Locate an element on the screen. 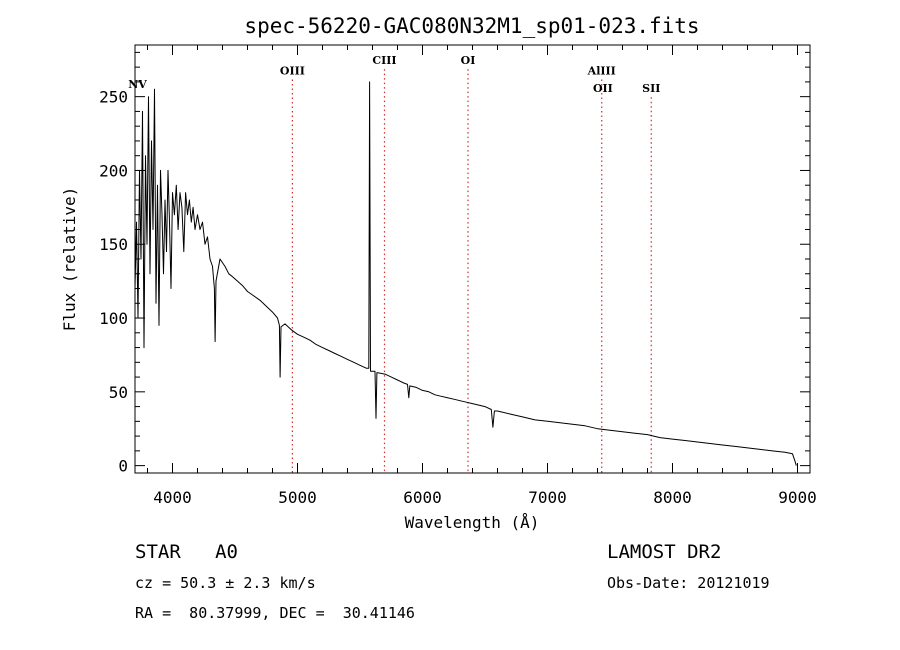 The image size is (900, 650). y-axis-label: Flux (relative) is located at coordinates (69, 259).